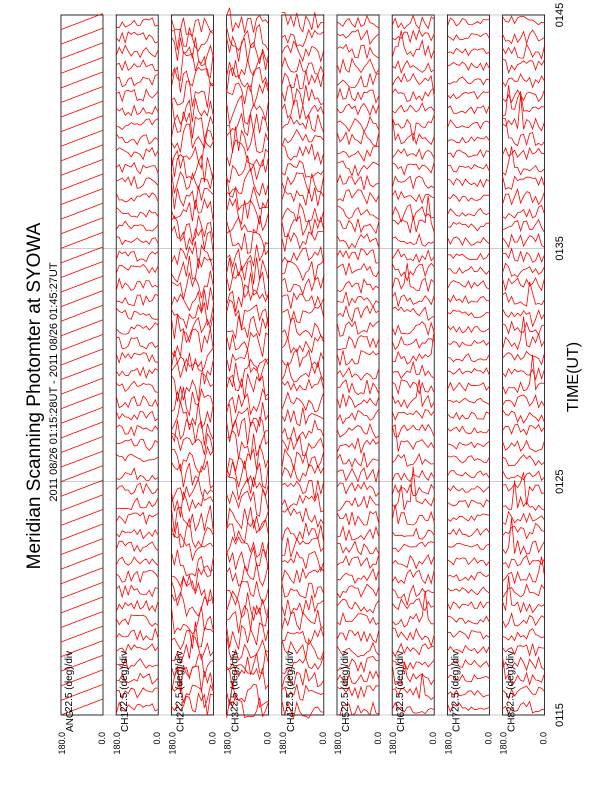  Describe the element at coordinates (291, 722) in the screenshot. I see `channel-label: CH4` at that location.